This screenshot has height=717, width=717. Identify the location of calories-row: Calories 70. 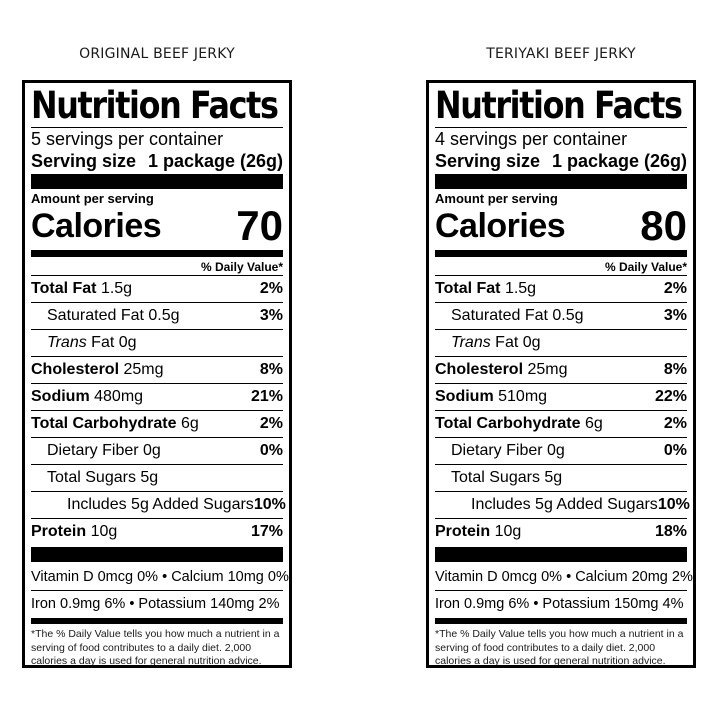
(157, 225).